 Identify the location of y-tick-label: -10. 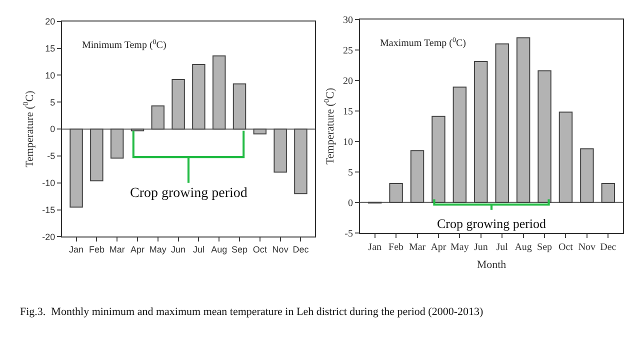
(49, 183).